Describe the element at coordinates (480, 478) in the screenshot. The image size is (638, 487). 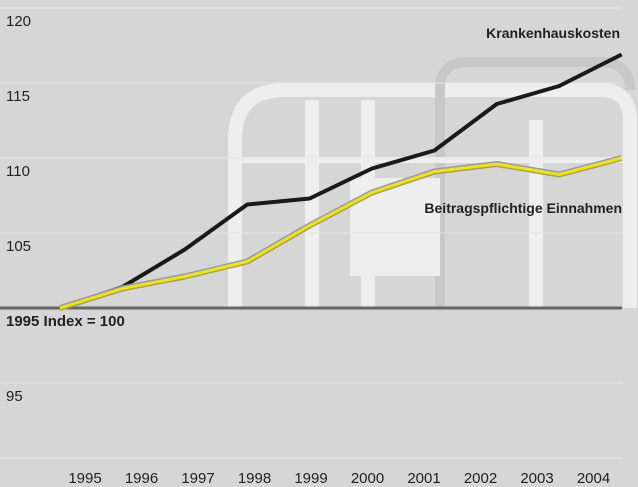
I see `x-tick-label: 2002` at that location.